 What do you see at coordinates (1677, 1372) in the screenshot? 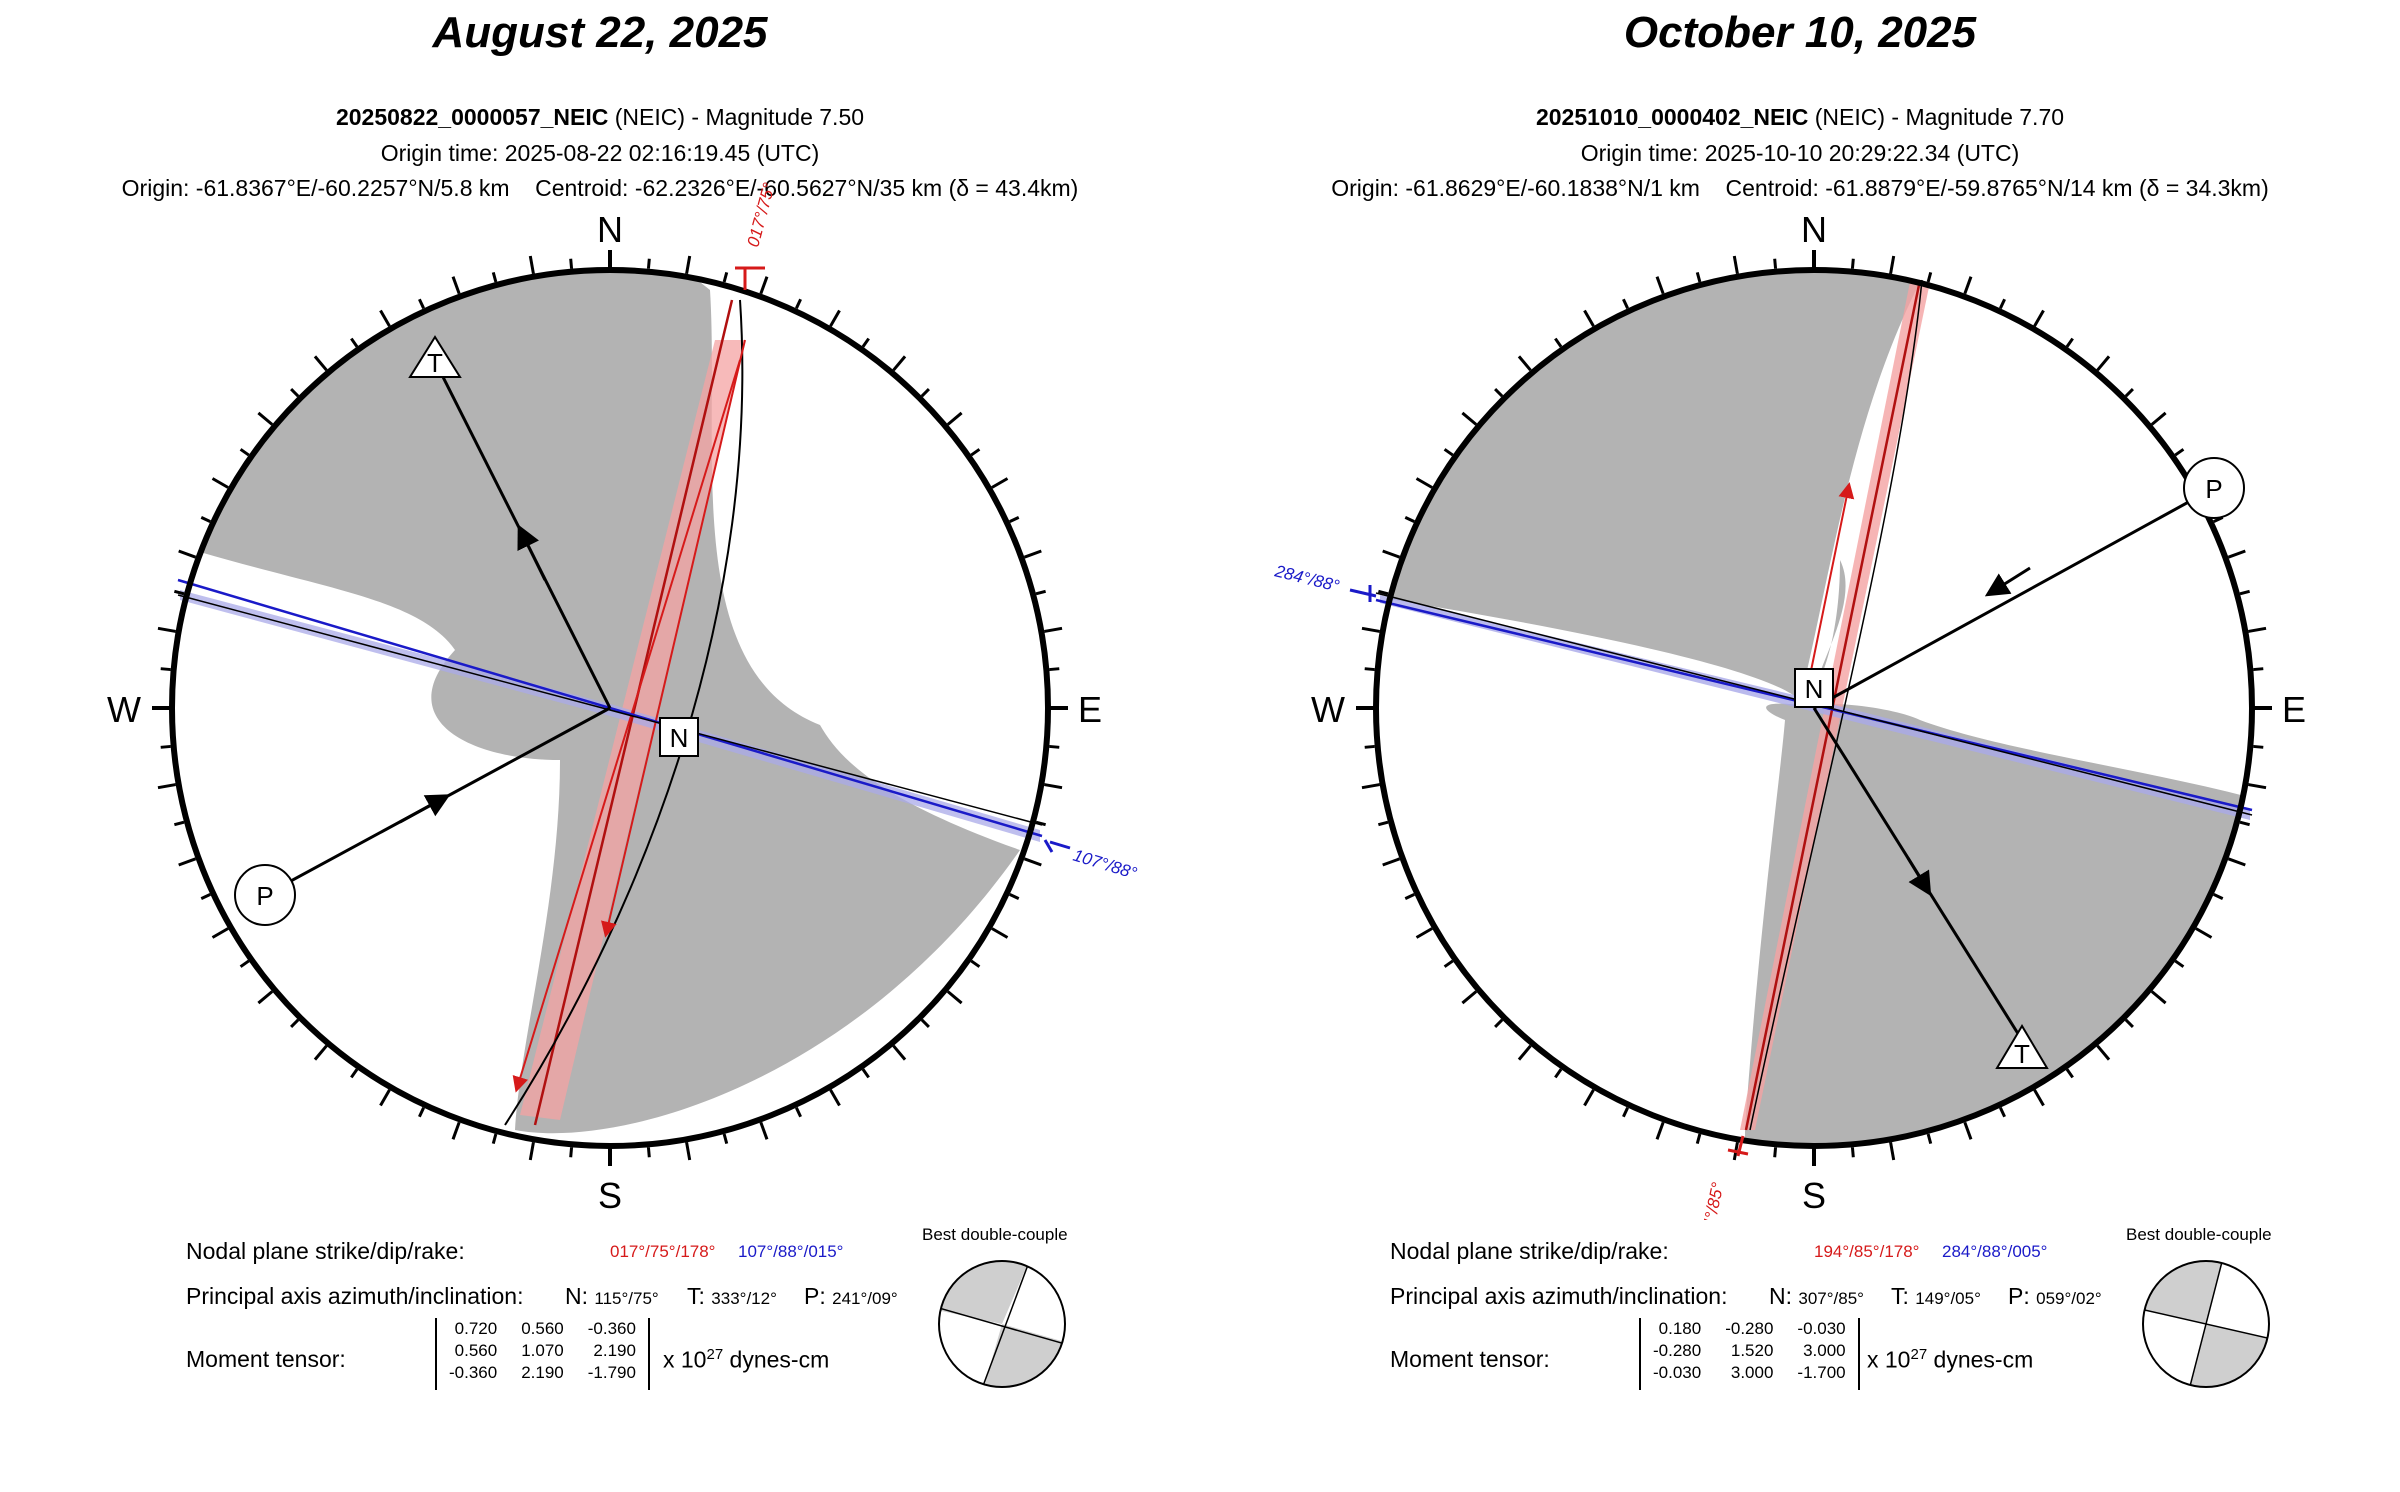
I see `tensor-cell: -0.030` at bounding box center [1677, 1372].